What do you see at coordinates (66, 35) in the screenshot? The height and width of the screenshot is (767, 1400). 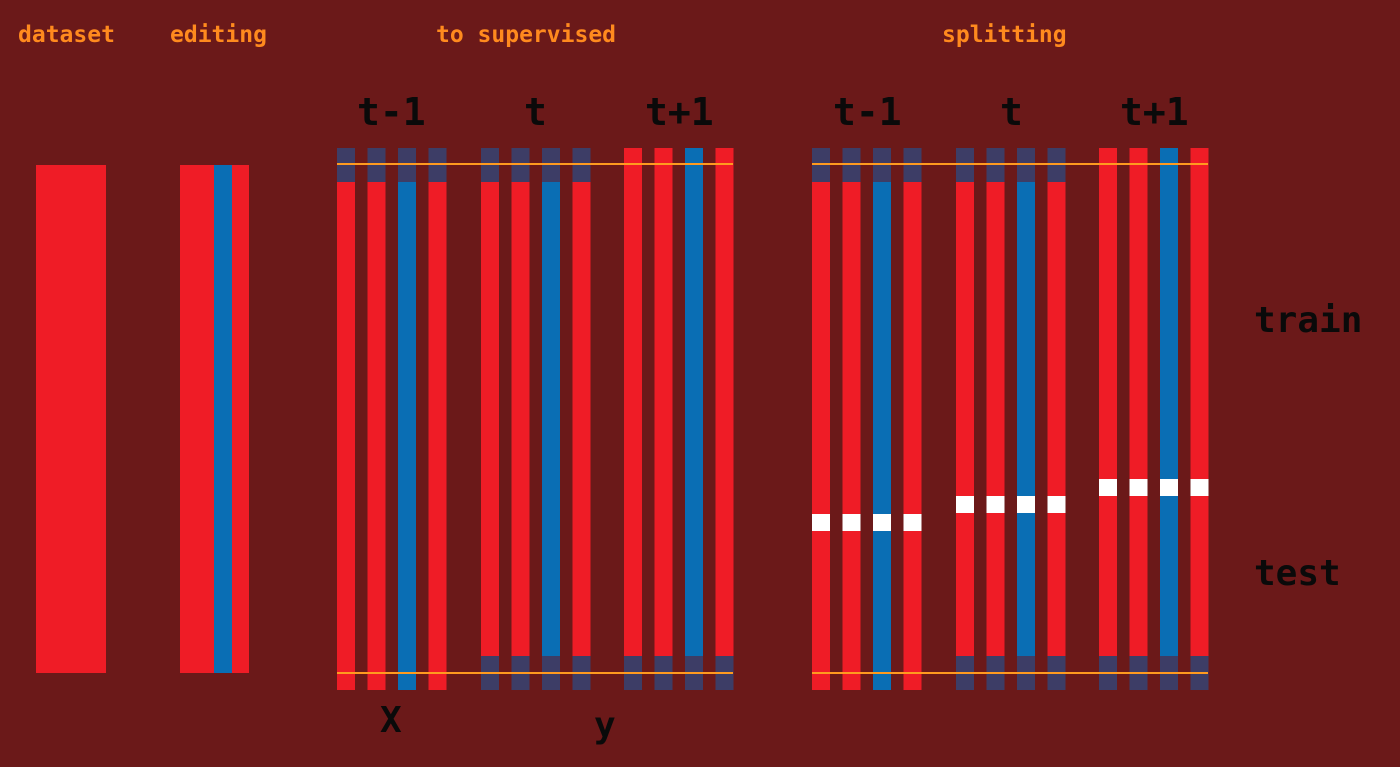 I see `title-dataset: dataset` at bounding box center [66, 35].